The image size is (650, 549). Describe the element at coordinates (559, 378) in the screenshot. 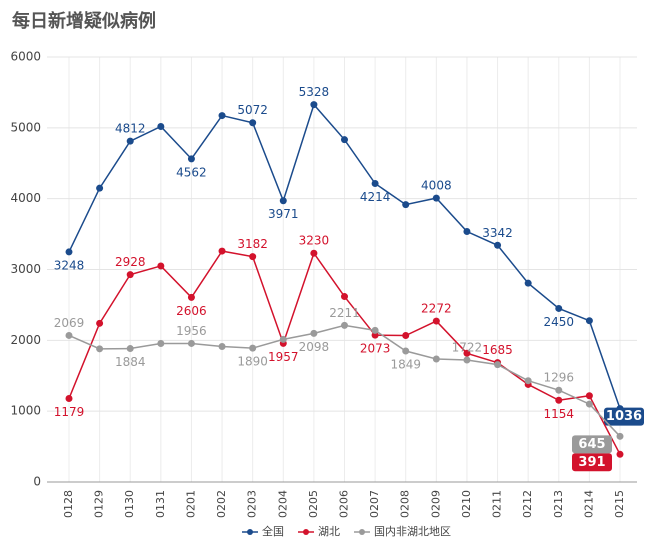

I see `value-label: 1296` at that location.